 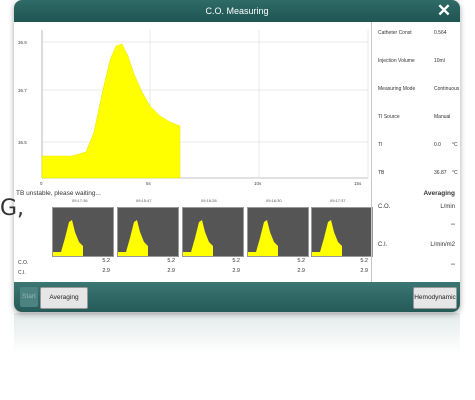 What do you see at coordinates (12, 208) in the screenshot?
I see `background-text-fragment: G,` at bounding box center [12, 208].